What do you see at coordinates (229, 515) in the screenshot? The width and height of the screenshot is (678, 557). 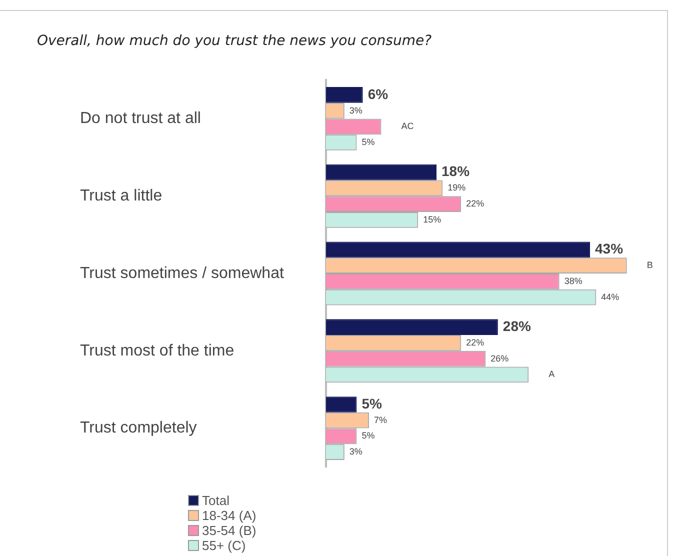 I see `legend-label: 18-34 (A)` at bounding box center [229, 515].